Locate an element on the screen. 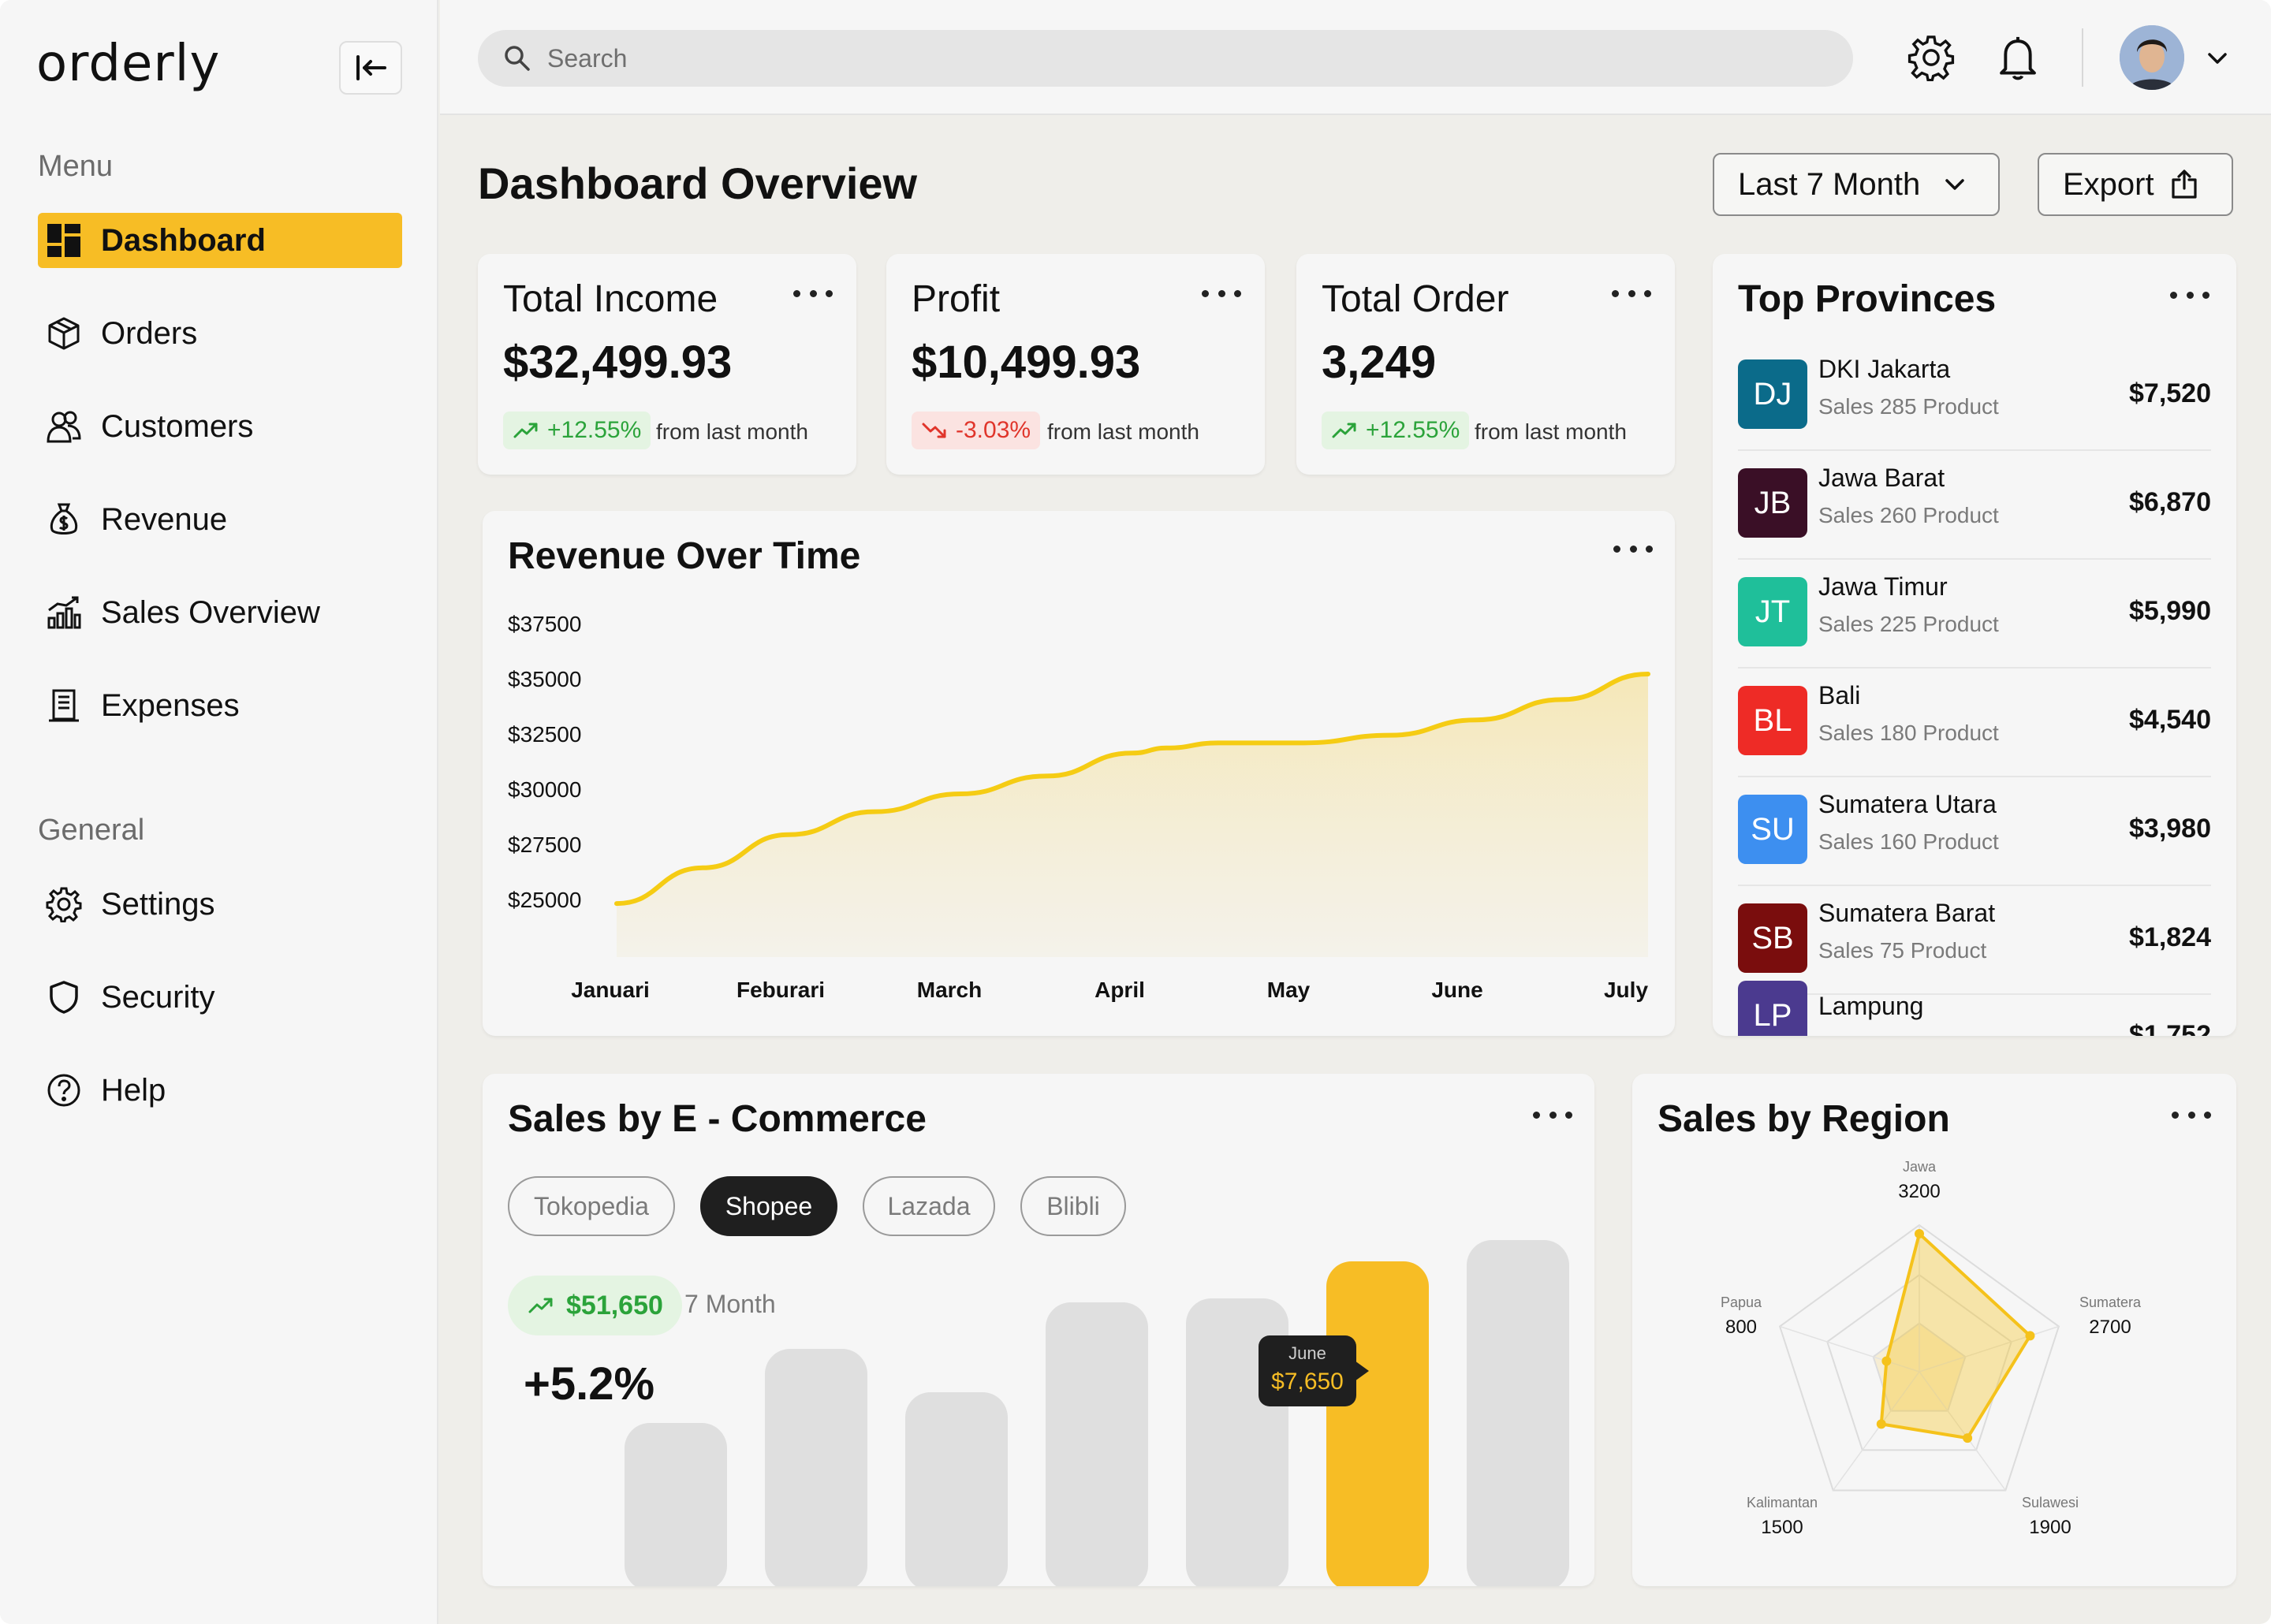 This screenshot has width=2271, height=1624. radar-grid-ring is located at coordinates (1919, 1358).